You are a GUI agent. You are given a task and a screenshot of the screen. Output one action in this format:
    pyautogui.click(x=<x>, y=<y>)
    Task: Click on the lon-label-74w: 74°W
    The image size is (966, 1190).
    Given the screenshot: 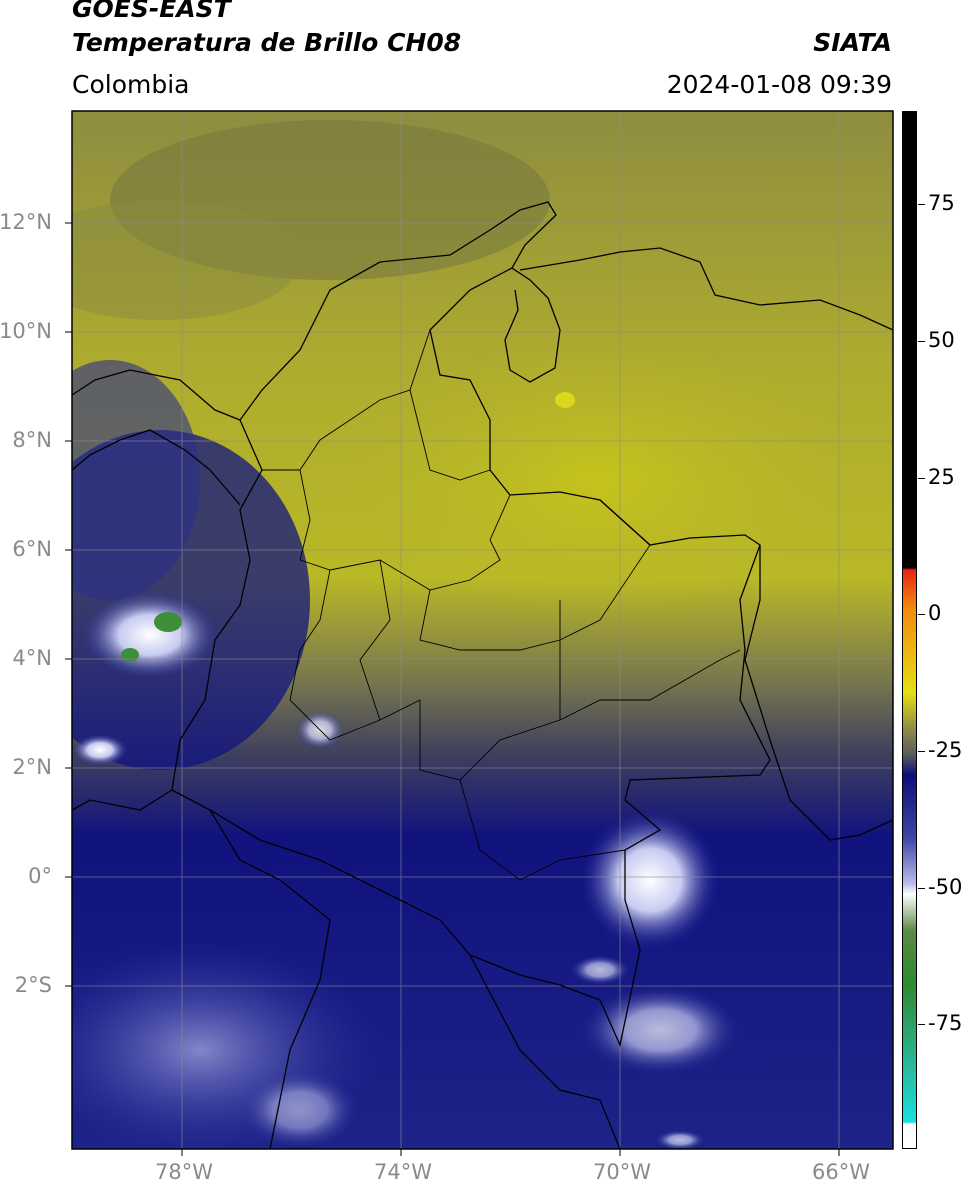 What is the action you would take?
    pyautogui.click(x=403, y=1172)
    